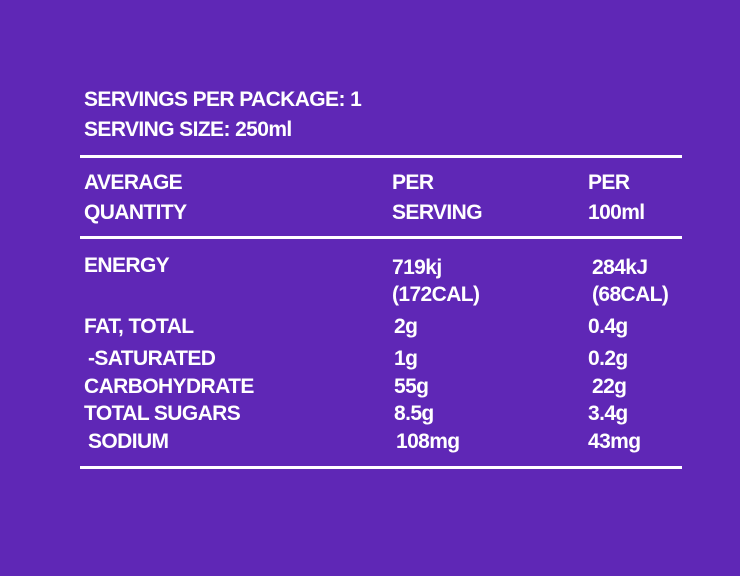 This screenshot has height=576, width=740. What do you see at coordinates (608, 358) in the screenshot?
I see `nutrient-value: 0.2g` at bounding box center [608, 358].